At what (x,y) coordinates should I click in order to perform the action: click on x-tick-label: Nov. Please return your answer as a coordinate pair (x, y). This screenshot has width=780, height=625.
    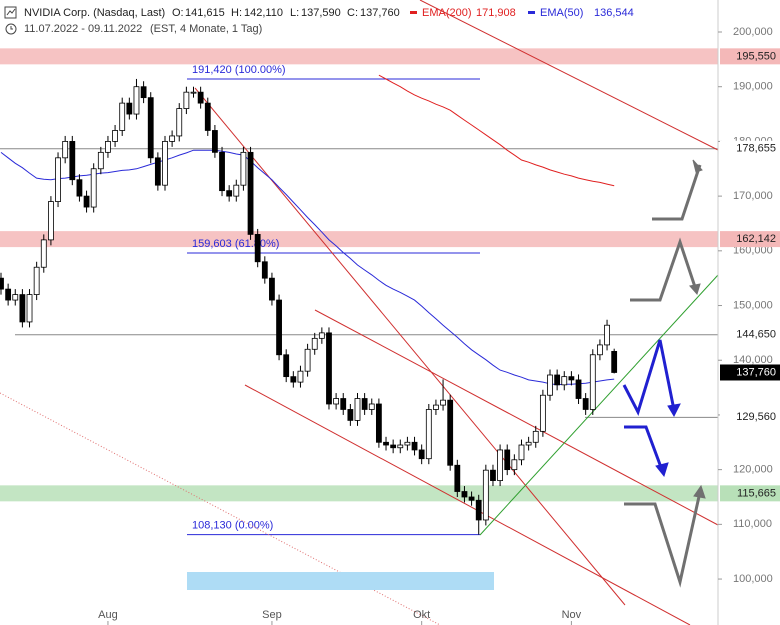
    Looking at the image, I should click on (572, 615).